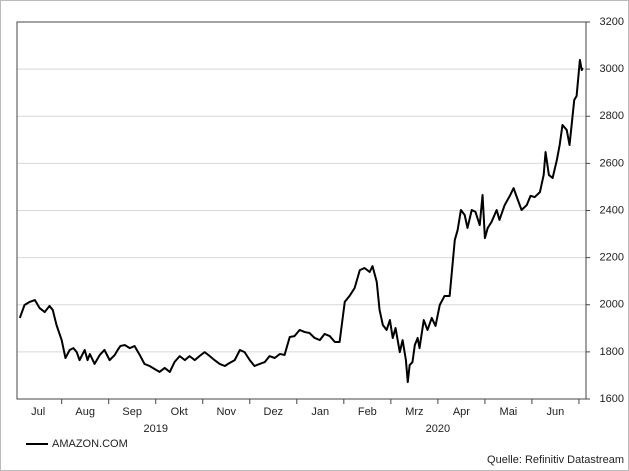  What do you see at coordinates (414, 412) in the screenshot?
I see `x-tick-label: Mrz` at bounding box center [414, 412].